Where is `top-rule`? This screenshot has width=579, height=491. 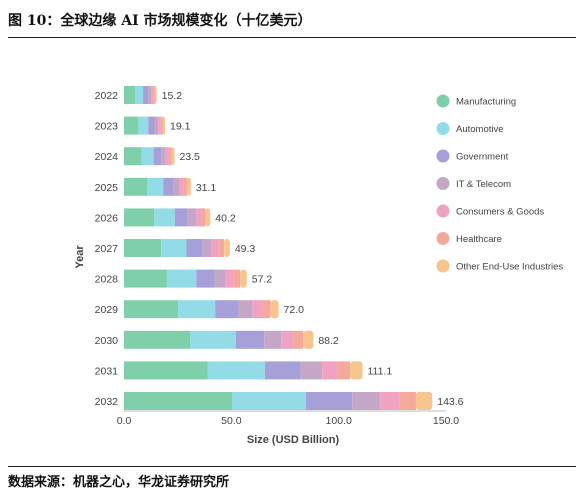
top-rule is located at coordinates (292, 37).